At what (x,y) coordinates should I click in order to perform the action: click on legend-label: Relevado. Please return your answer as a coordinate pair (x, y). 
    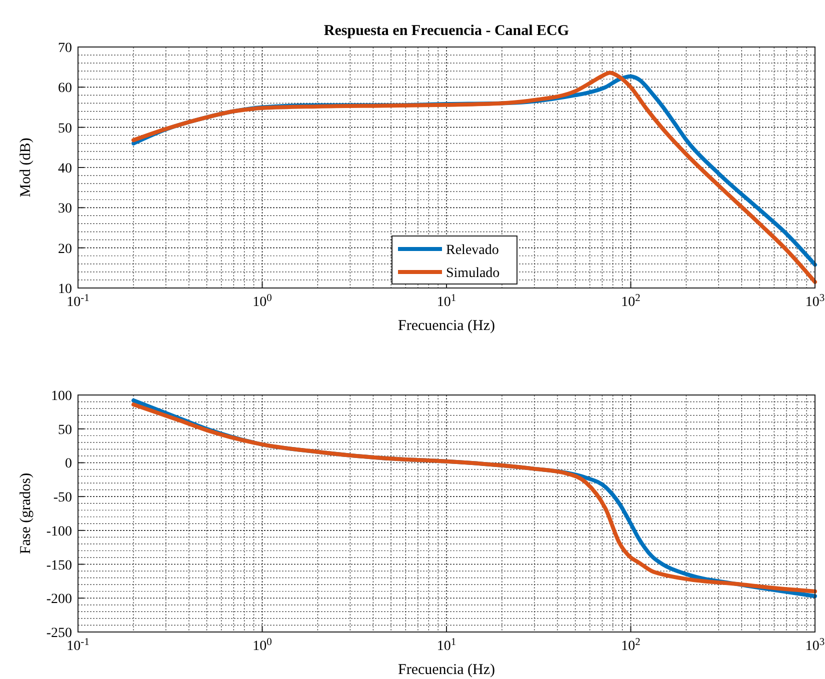
    Looking at the image, I should click on (472, 250).